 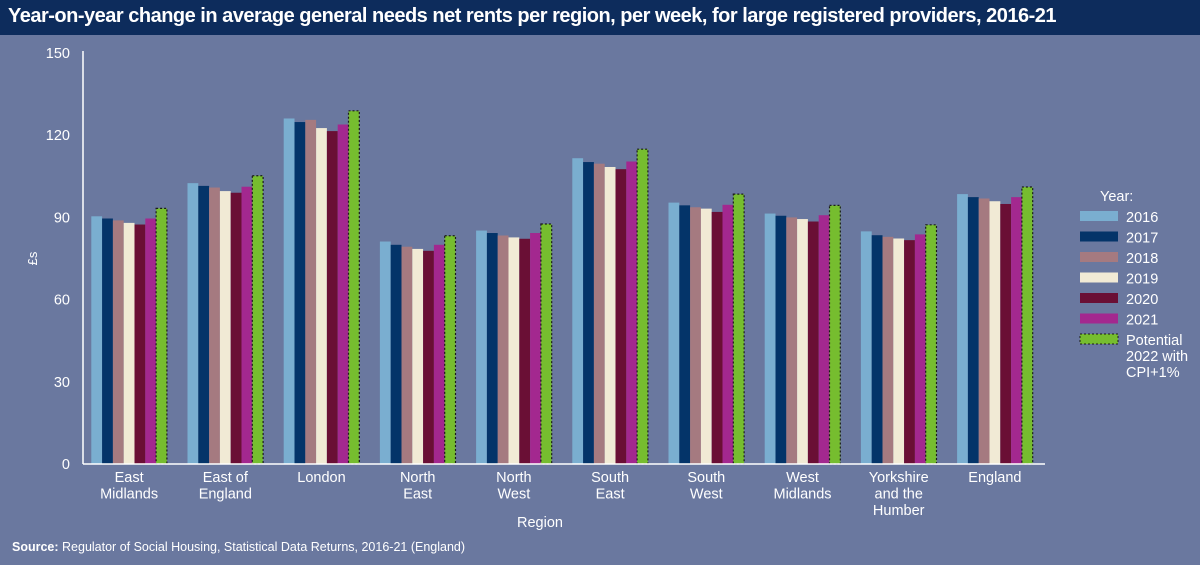 What do you see at coordinates (610, 478) in the screenshot?
I see `x-tick-label: South` at bounding box center [610, 478].